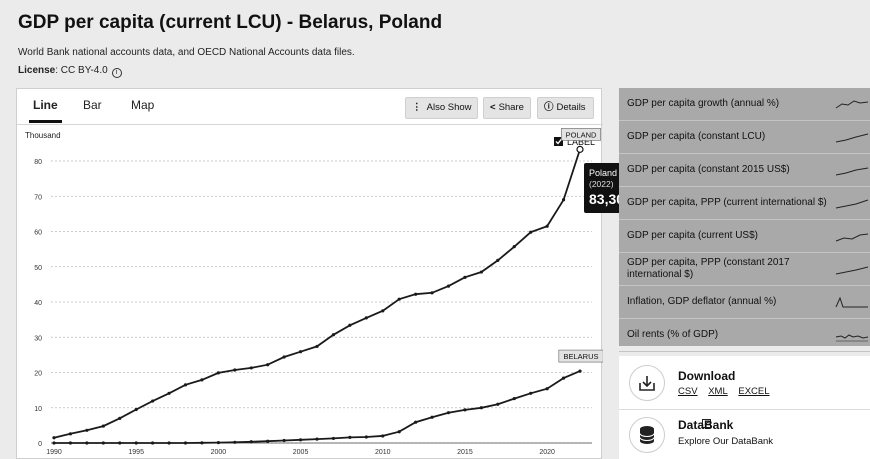 The height and width of the screenshot is (459, 870). I want to click on download-title: Download, so click(707, 376).